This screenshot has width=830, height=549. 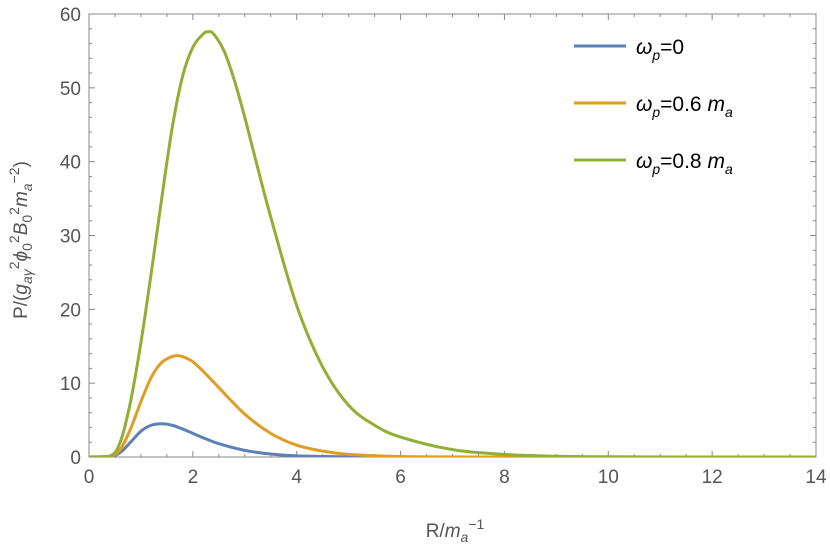 I want to click on y-tick-label: 50, so click(x=70, y=89).